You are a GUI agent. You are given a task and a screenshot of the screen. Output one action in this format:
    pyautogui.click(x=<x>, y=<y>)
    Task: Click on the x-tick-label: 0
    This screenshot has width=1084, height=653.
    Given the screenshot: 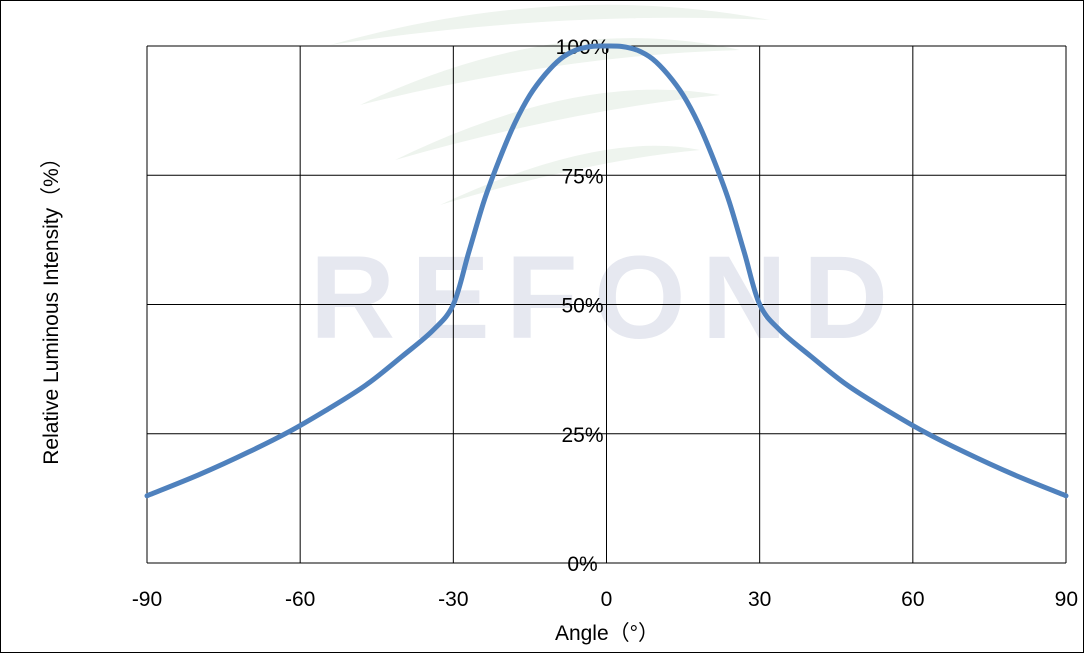 What is the action you would take?
    pyautogui.click(x=607, y=599)
    